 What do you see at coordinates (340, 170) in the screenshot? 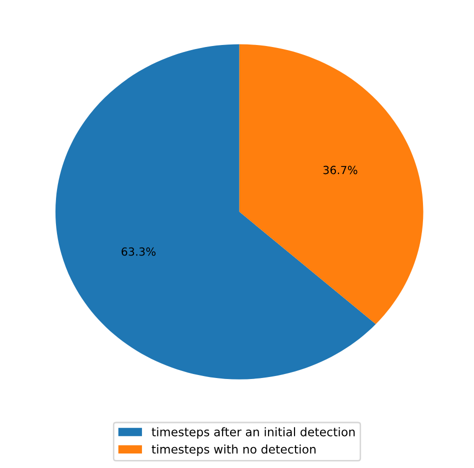
I see `data-label: 36.7%` at bounding box center [340, 170].